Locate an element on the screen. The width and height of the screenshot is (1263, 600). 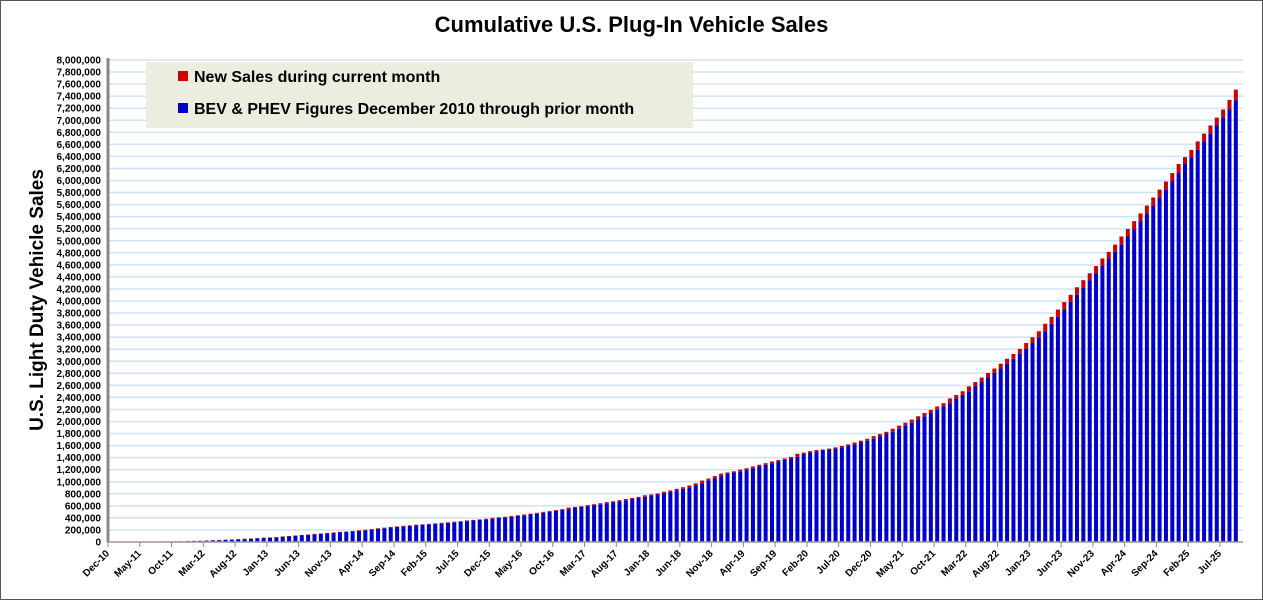
x-tick-label: Dec-15 is located at coordinates (477, 563).